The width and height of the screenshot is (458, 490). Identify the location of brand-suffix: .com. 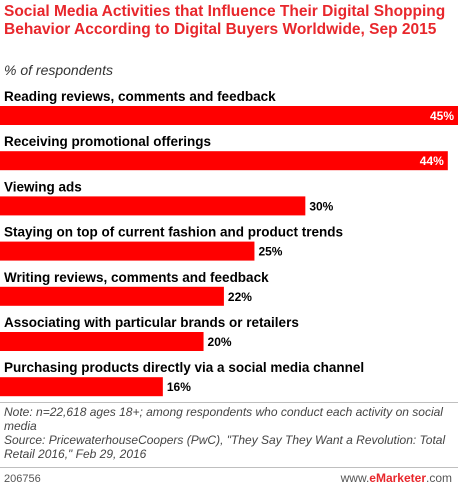
(438, 478).